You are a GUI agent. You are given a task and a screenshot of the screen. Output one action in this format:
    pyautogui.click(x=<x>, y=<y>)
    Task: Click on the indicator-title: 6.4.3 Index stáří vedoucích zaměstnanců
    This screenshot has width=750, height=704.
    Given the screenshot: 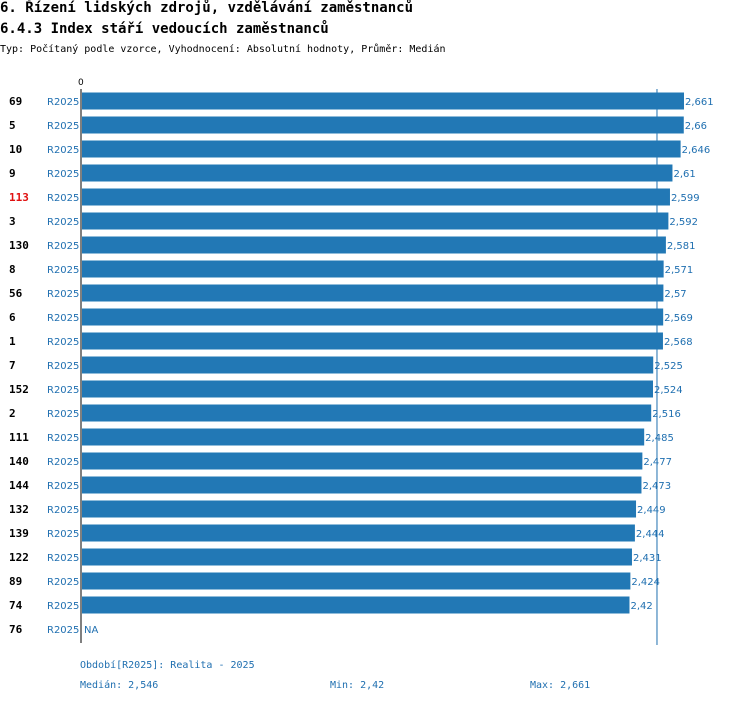 What is the action you would take?
    pyautogui.click(x=164, y=29)
    